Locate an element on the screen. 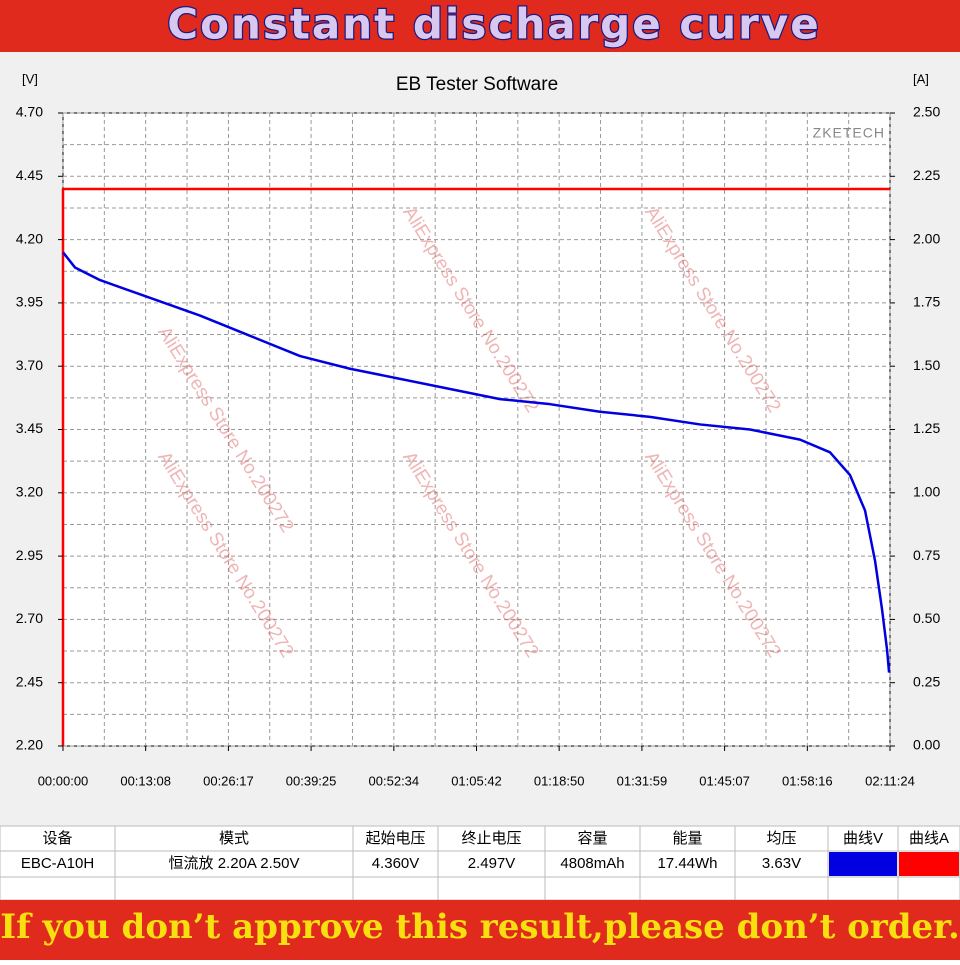 The image size is (960, 965). y-tick-label: 2.45 is located at coordinates (29, 681).